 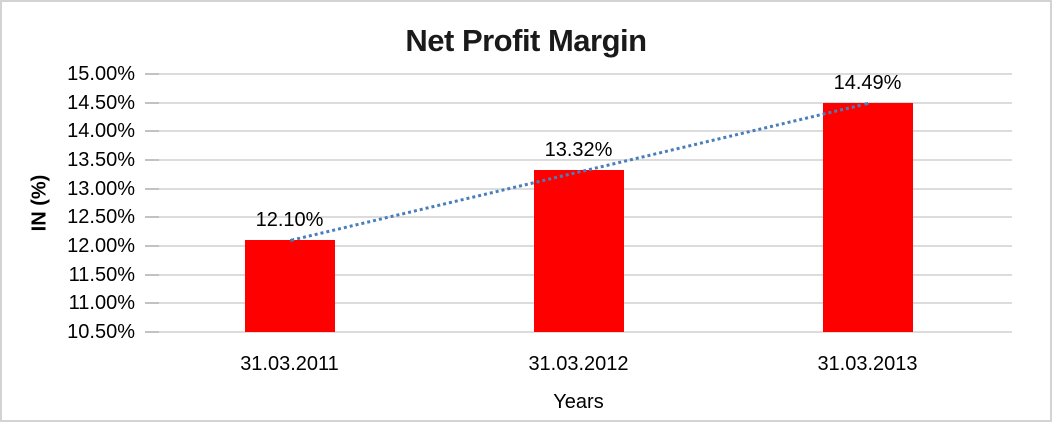 What do you see at coordinates (101, 217) in the screenshot?
I see `y-tick-label: 12.50%` at bounding box center [101, 217].